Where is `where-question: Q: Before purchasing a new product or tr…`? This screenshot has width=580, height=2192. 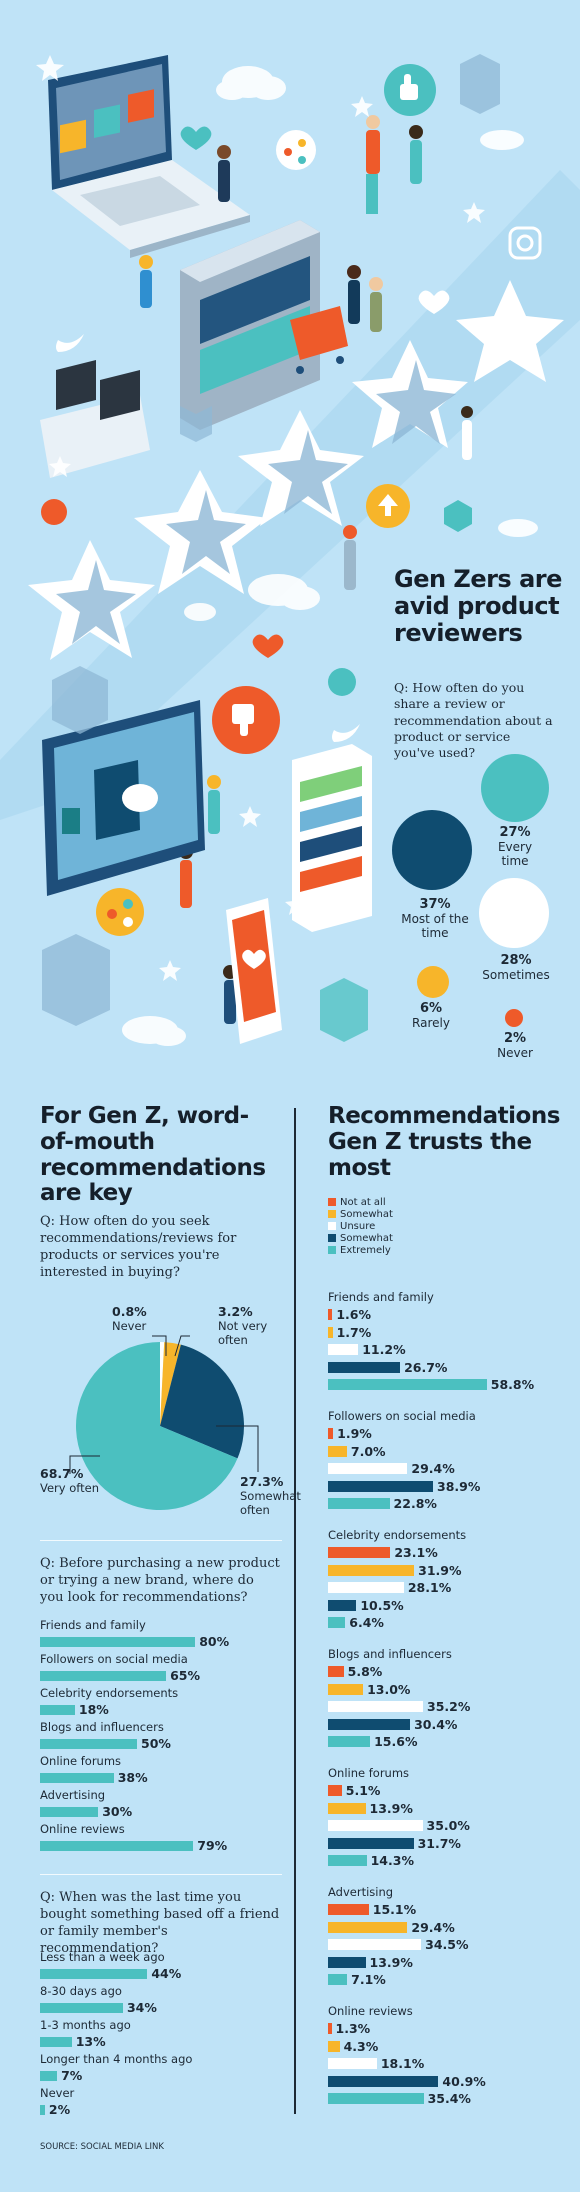
where-question: Q: Before purchasing a new product or tr… is located at coordinates (160, 1580).